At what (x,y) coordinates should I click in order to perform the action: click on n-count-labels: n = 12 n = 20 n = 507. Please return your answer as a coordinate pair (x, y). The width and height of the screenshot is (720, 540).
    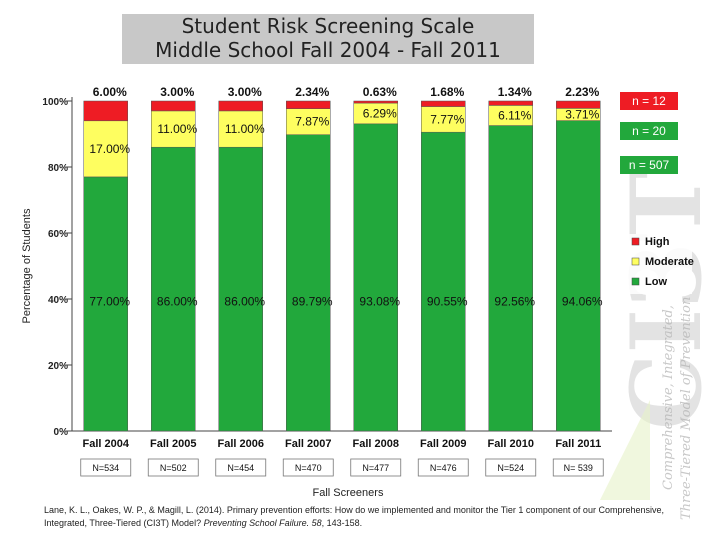
    Looking at the image, I should click on (649, 133).